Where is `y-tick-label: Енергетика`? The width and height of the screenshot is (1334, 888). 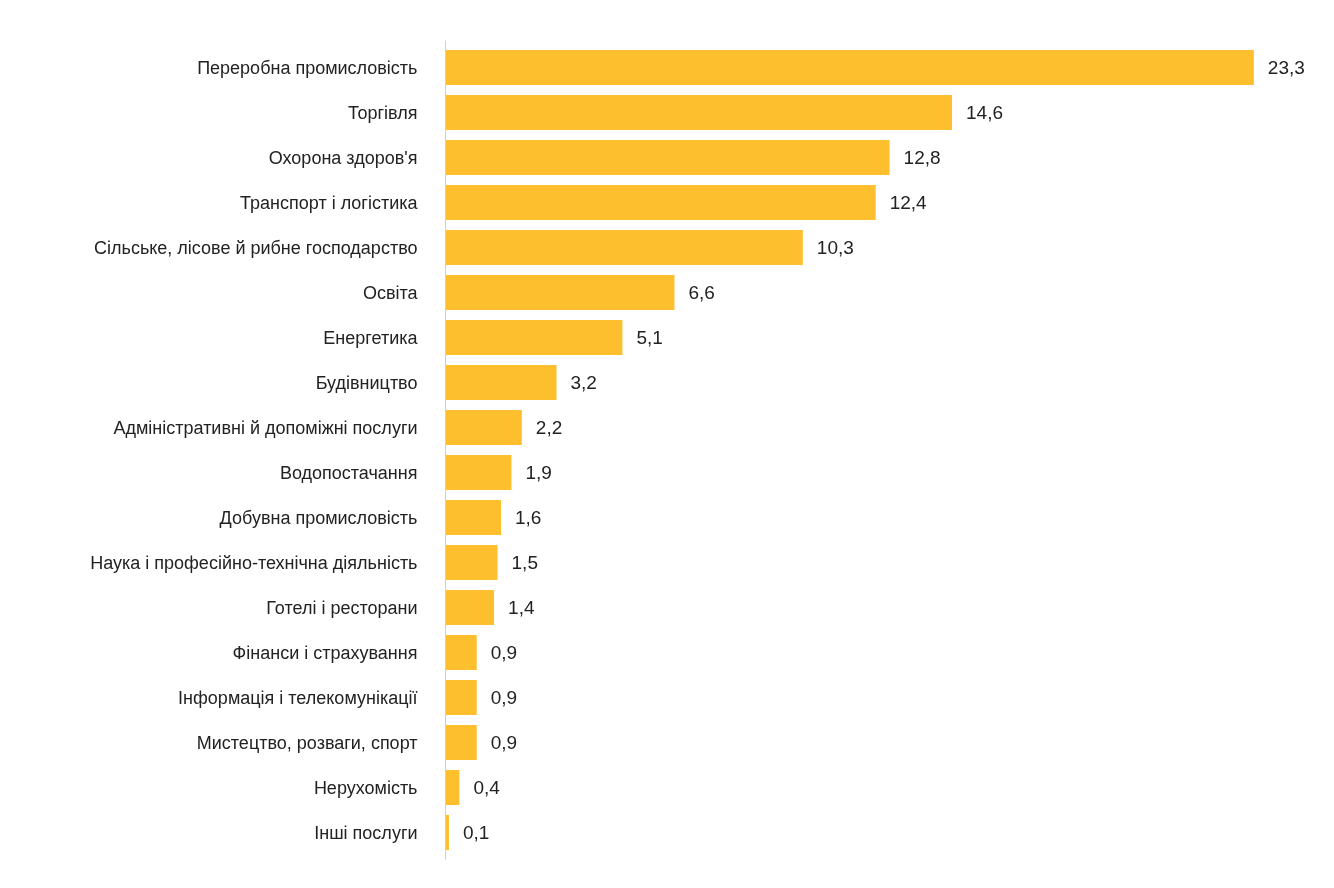
y-tick-label: Енергетика is located at coordinates (371, 337).